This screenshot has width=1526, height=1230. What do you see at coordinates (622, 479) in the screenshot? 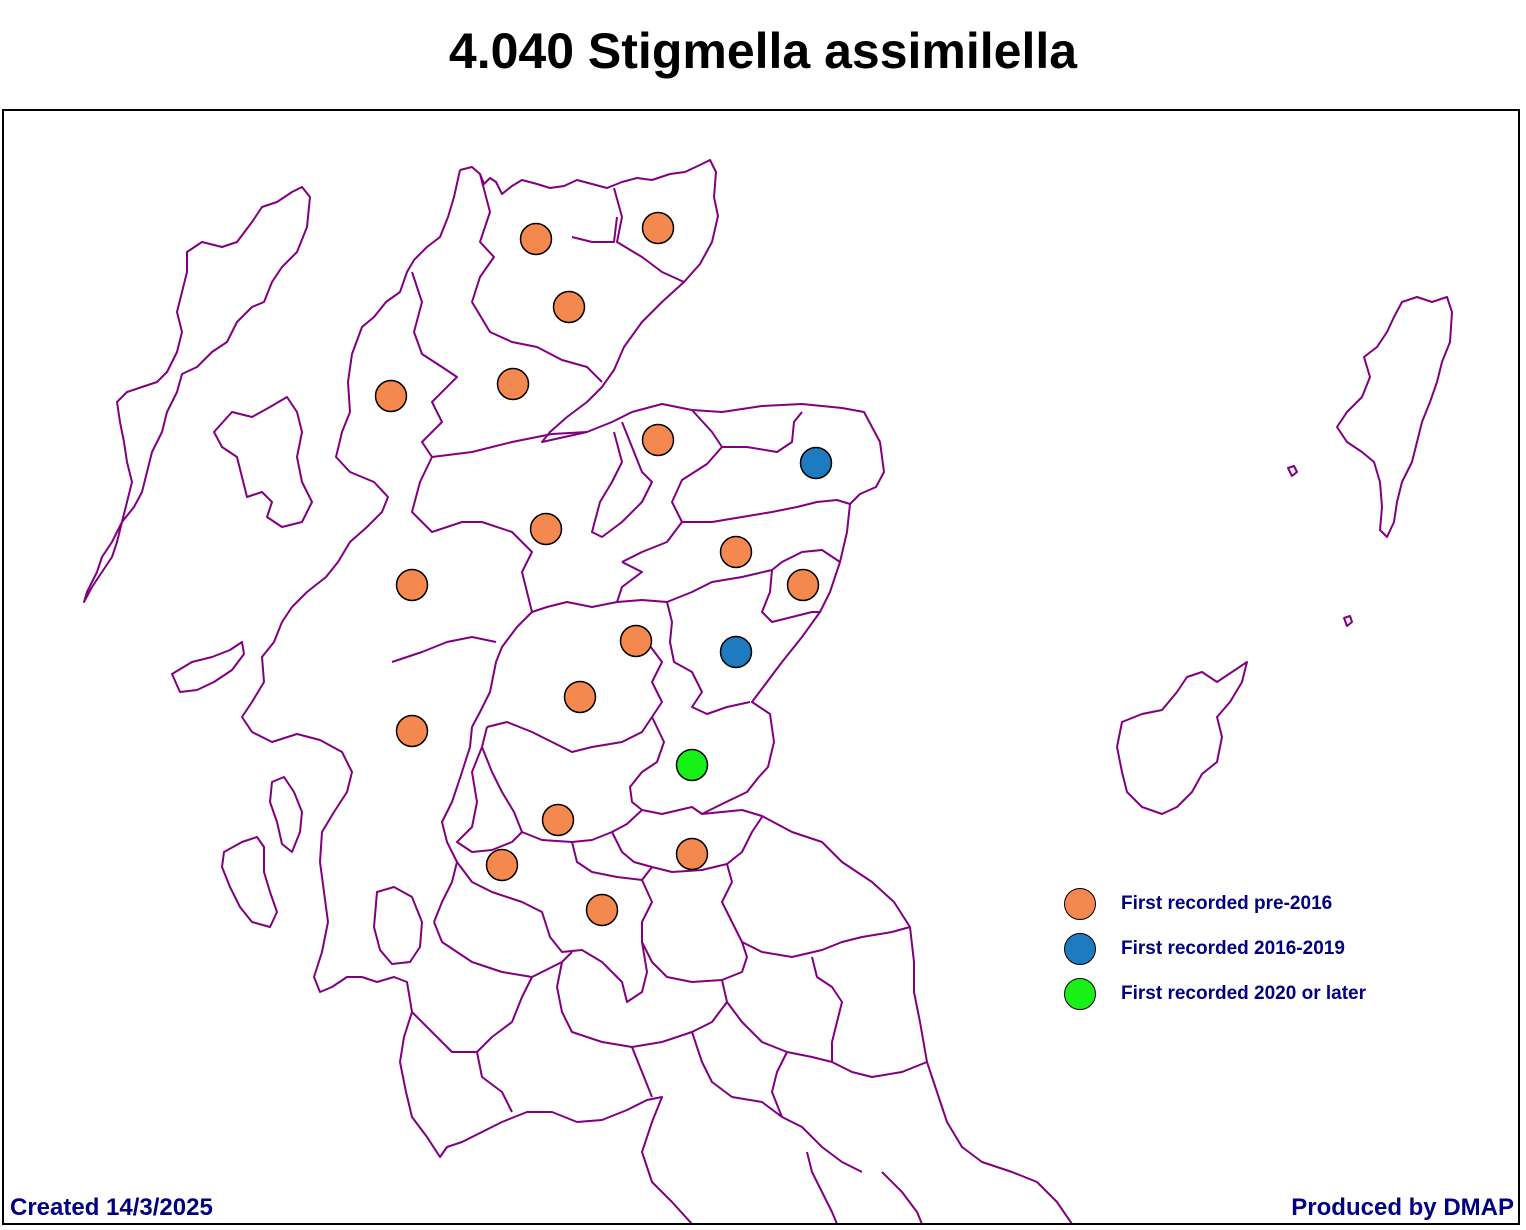
I see `vc-boundary-moray` at bounding box center [622, 479].